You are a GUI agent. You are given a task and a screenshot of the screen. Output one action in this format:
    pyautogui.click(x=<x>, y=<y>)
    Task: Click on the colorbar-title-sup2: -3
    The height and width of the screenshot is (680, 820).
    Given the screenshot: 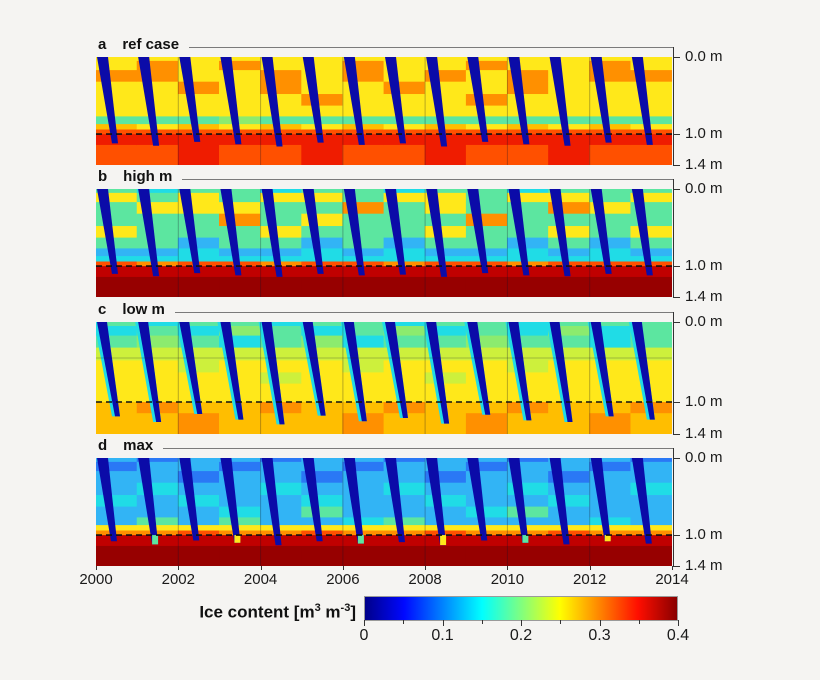 What is the action you would take?
    pyautogui.click(x=345, y=608)
    